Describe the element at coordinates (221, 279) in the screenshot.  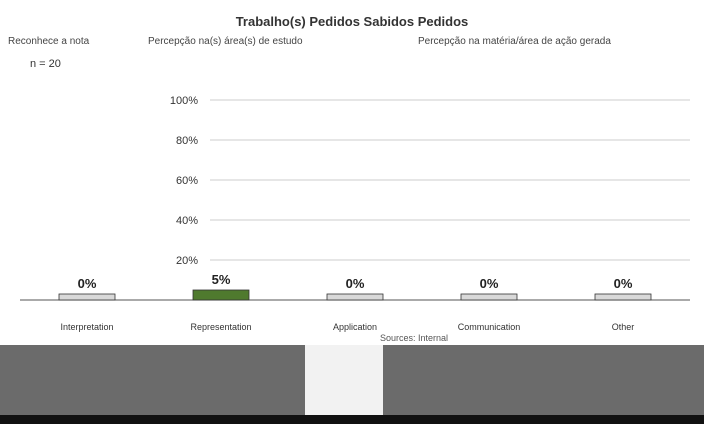
I see `bar-value-label: 5%` at that location.